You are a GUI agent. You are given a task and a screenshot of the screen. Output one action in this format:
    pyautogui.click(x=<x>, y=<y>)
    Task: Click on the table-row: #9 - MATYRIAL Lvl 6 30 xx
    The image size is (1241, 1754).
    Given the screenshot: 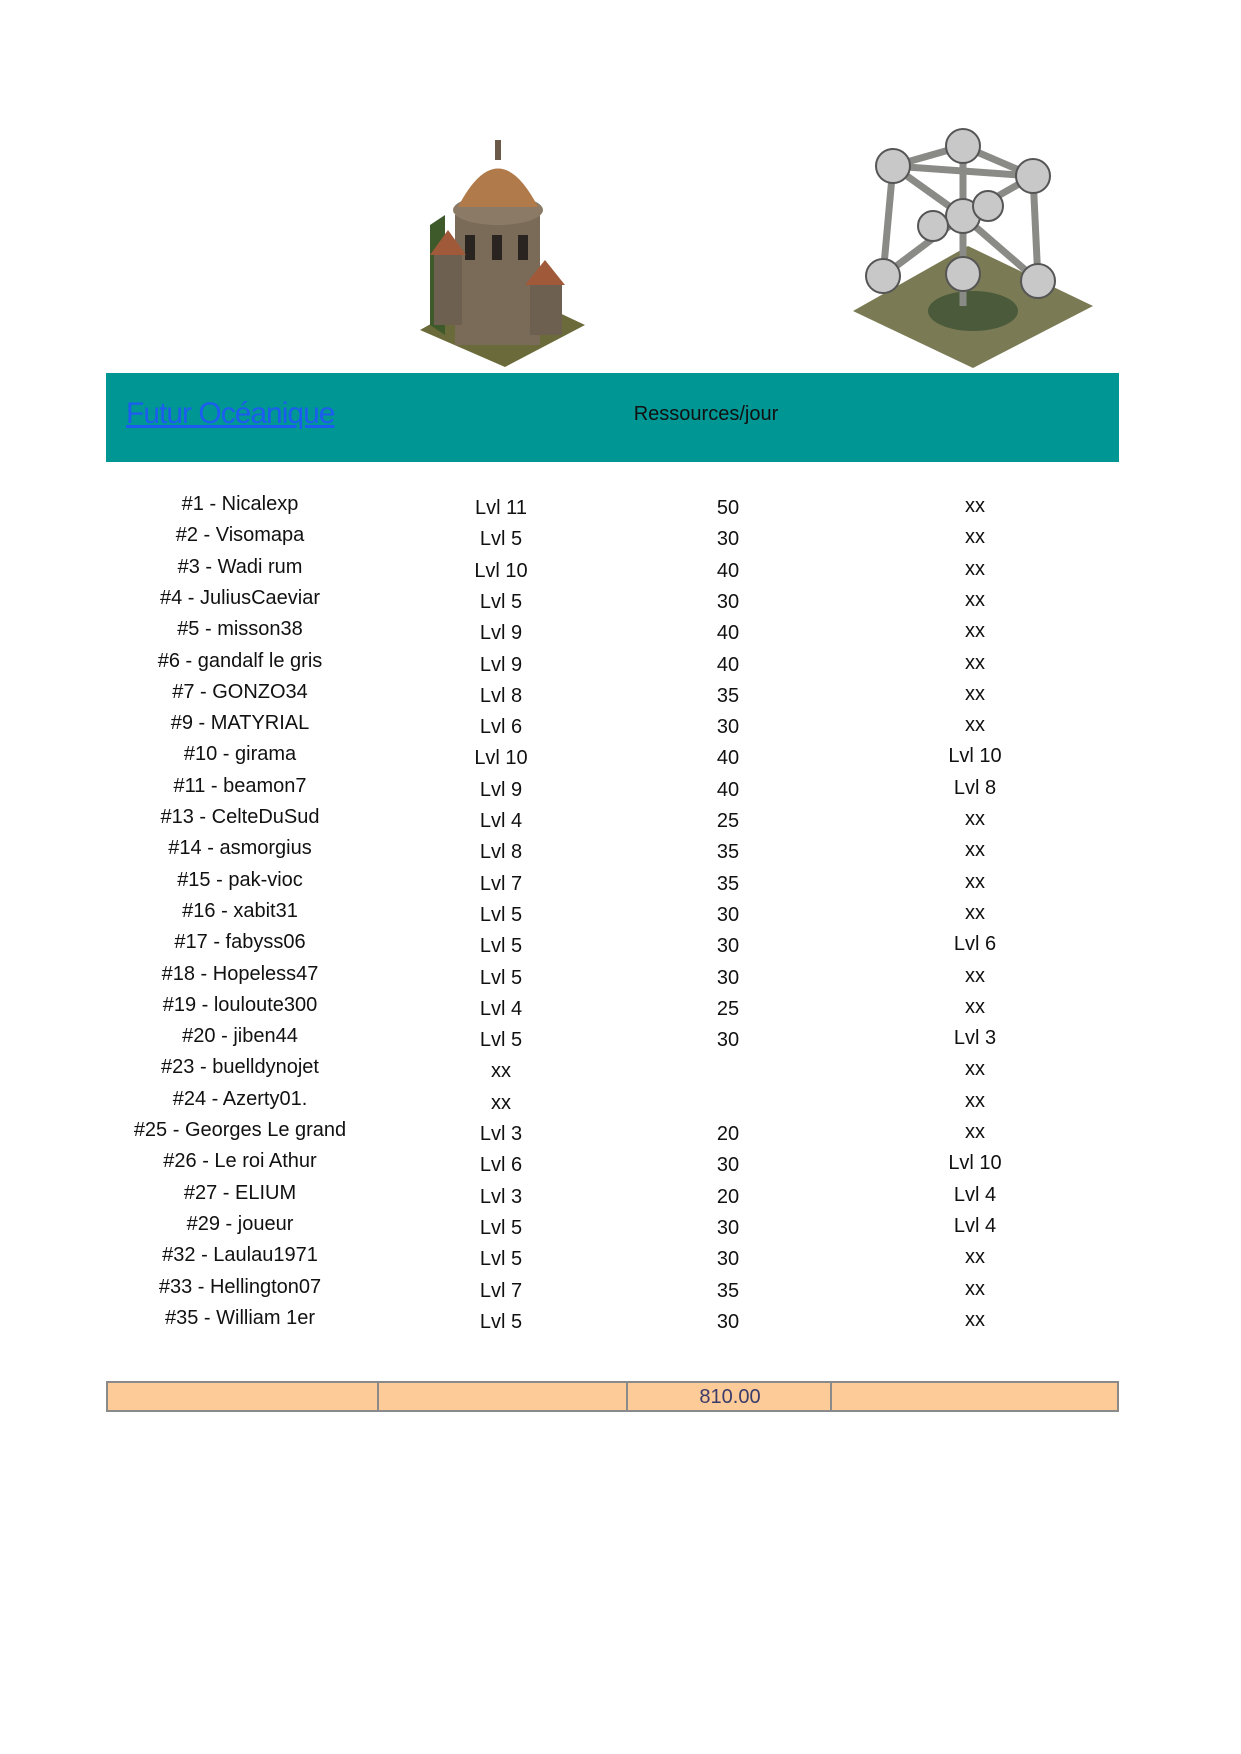 What is the action you would take?
    pyautogui.click(x=612, y=729)
    